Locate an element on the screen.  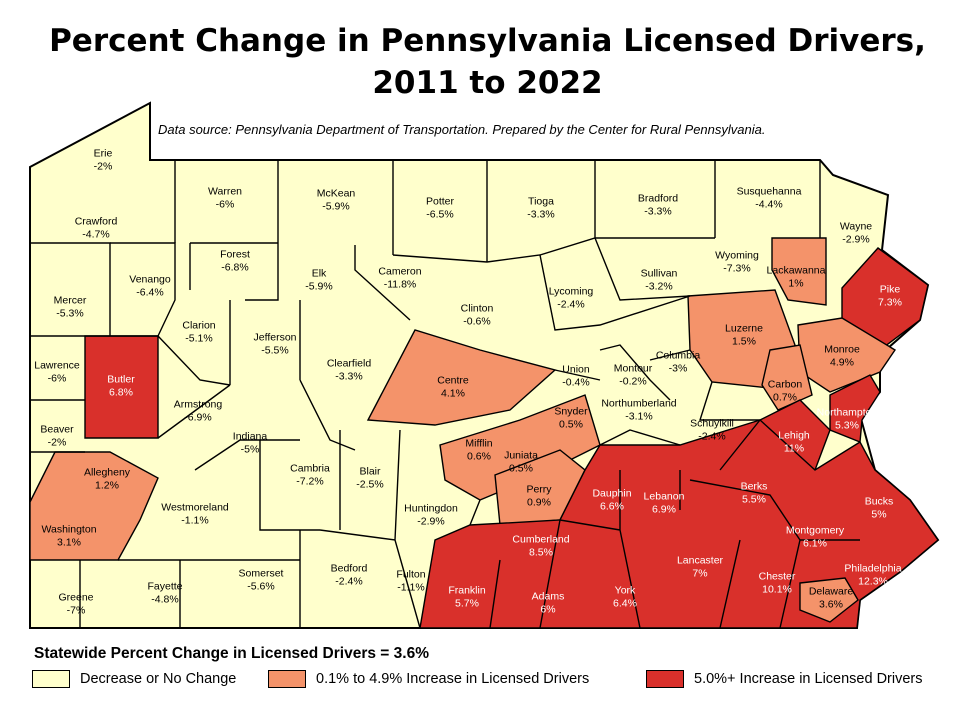
county-value-sullivan: -3.2% is located at coordinates (659, 286).